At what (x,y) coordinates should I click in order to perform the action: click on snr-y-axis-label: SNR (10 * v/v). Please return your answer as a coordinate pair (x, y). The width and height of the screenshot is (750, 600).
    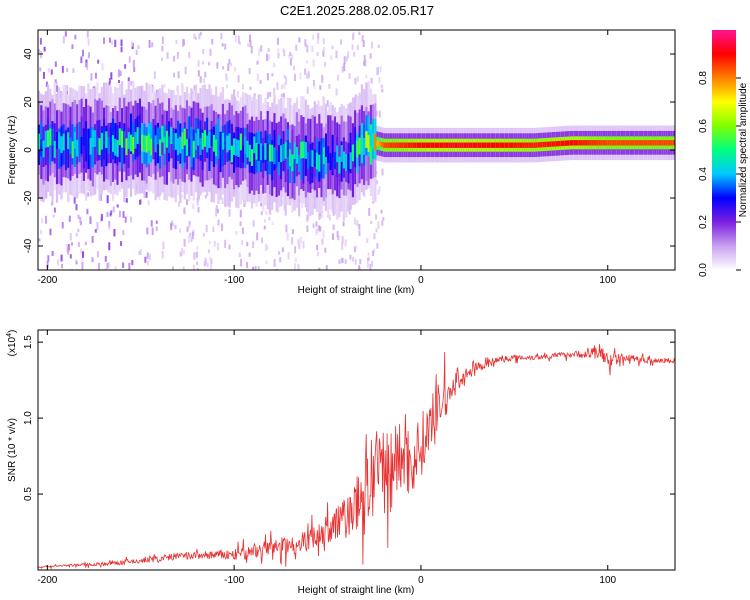
    Looking at the image, I should click on (12, 450).